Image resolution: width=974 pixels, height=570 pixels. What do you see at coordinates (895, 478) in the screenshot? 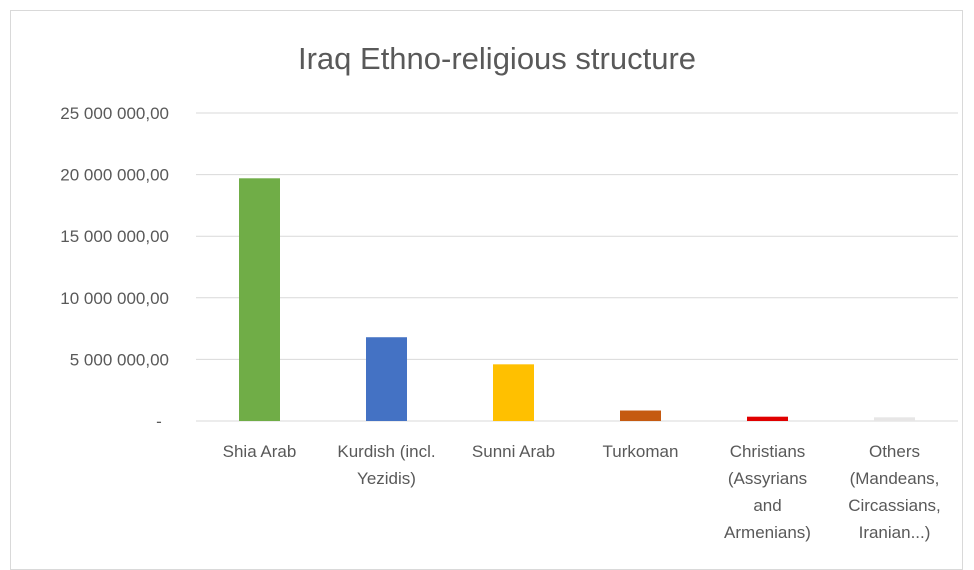
I see `x-category-label: (Mandeans,` at bounding box center [895, 478].